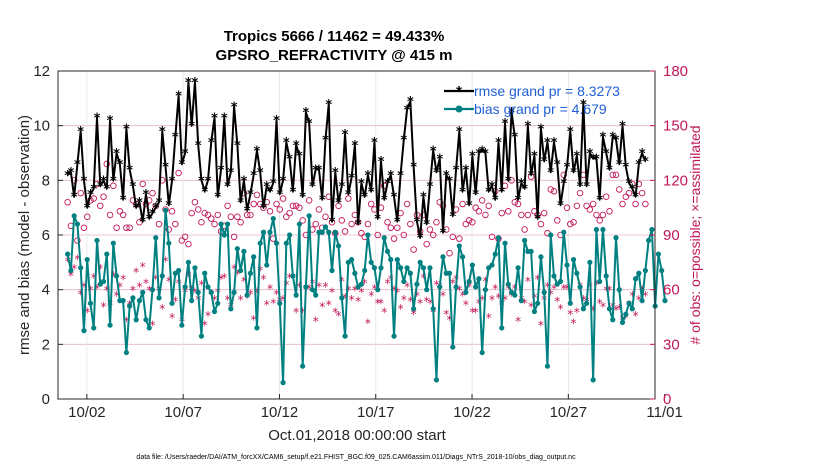 The width and height of the screenshot is (830, 470). What do you see at coordinates (277, 294) in the screenshot?
I see `assimilated-point-64: *` at bounding box center [277, 294].